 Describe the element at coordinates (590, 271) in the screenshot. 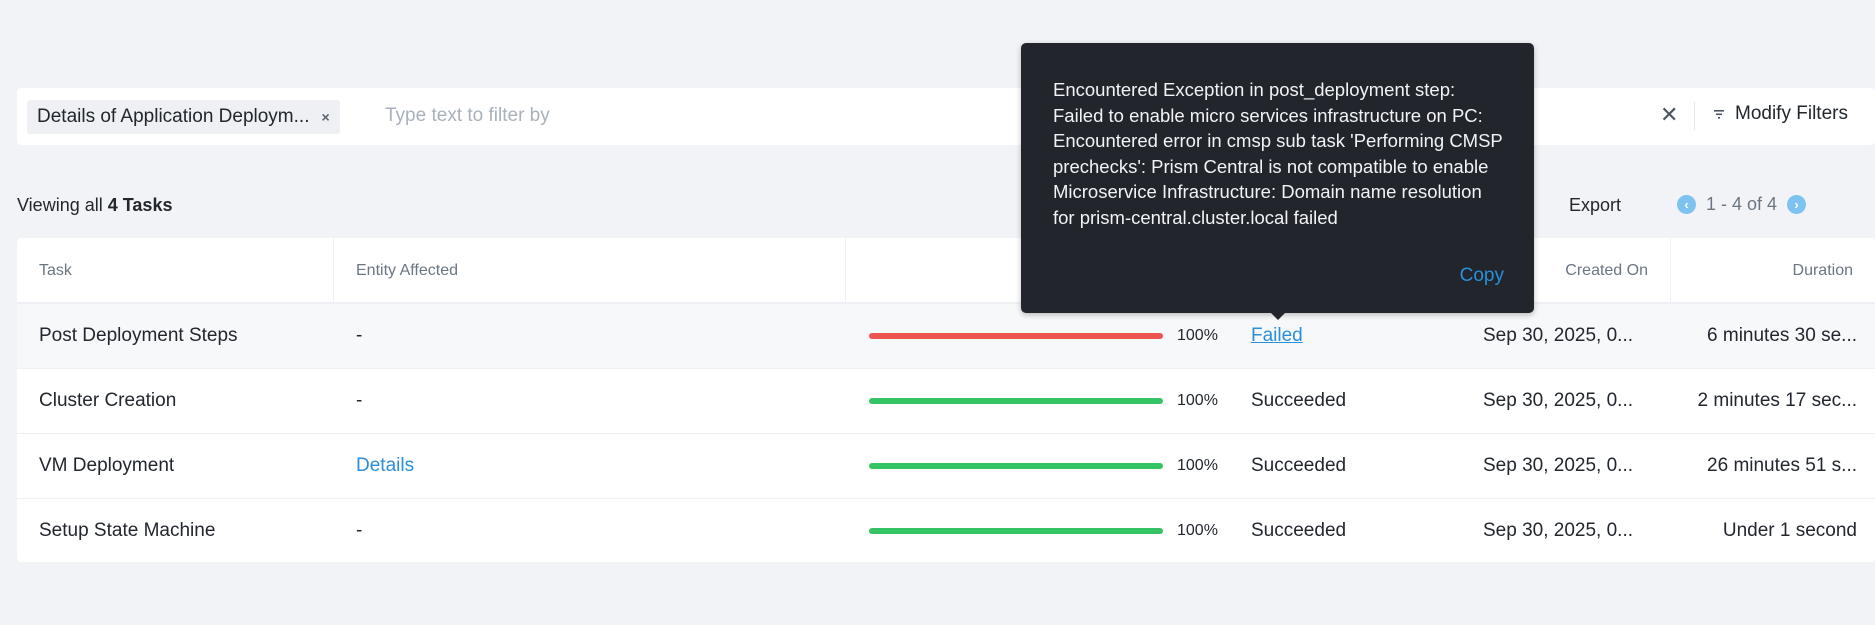

I see `column-header-entity: Entity Affected` at that location.